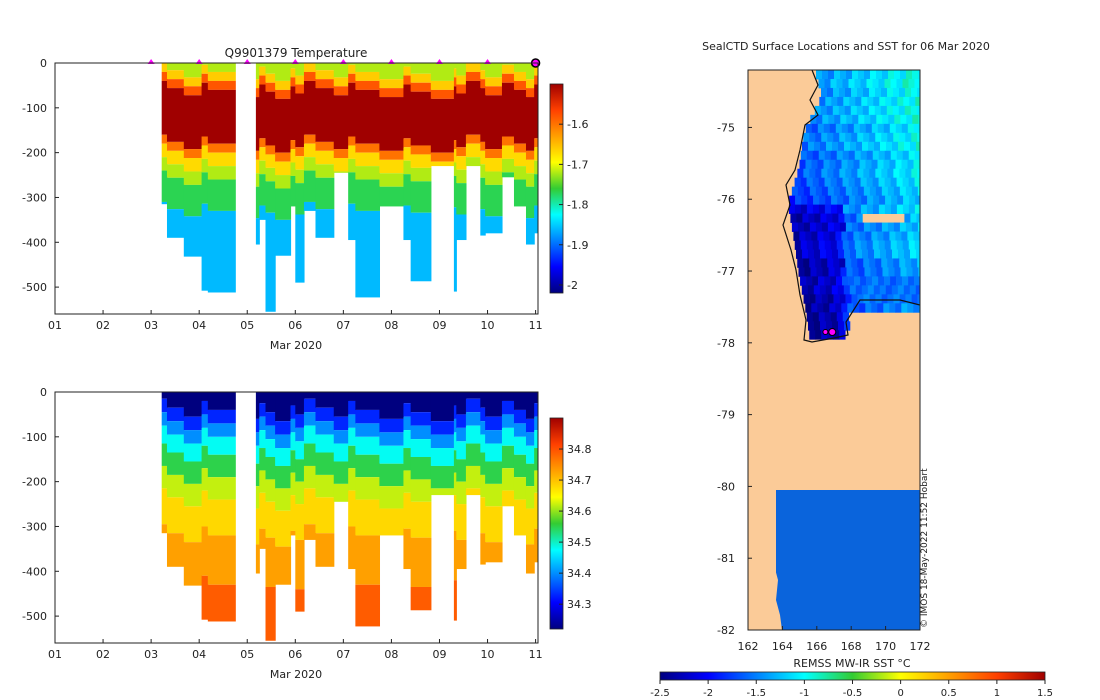 Image resolution: width=1100 pixels, height=700 pixels. I want to click on sst-colorbar-label: 0, so click(900, 693).